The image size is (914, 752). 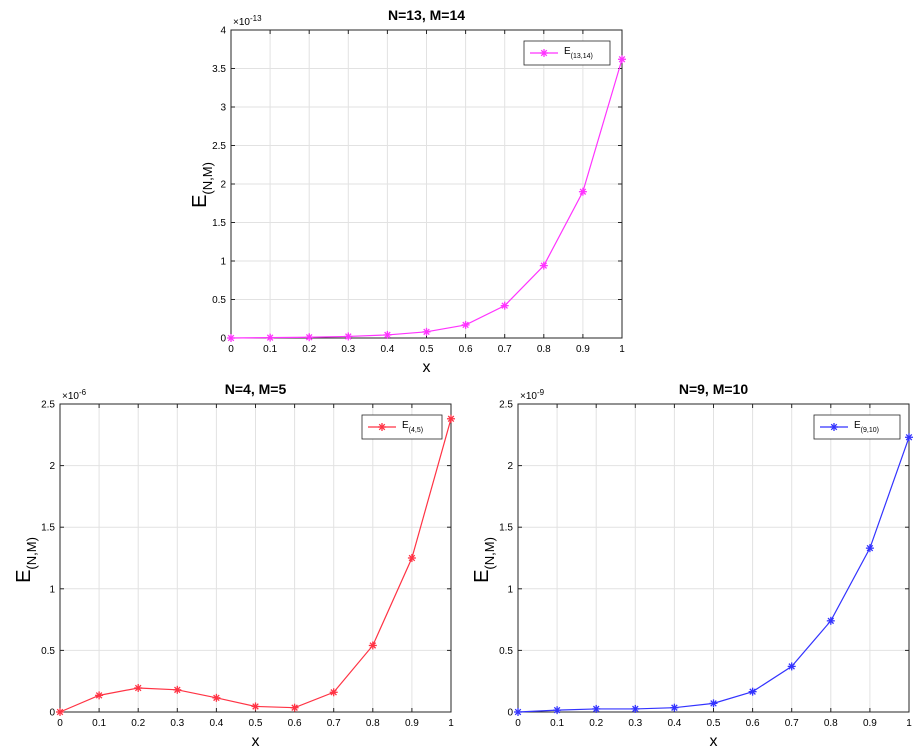 I want to click on legend-label-sub: (9,10), so click(x=870, y=430).